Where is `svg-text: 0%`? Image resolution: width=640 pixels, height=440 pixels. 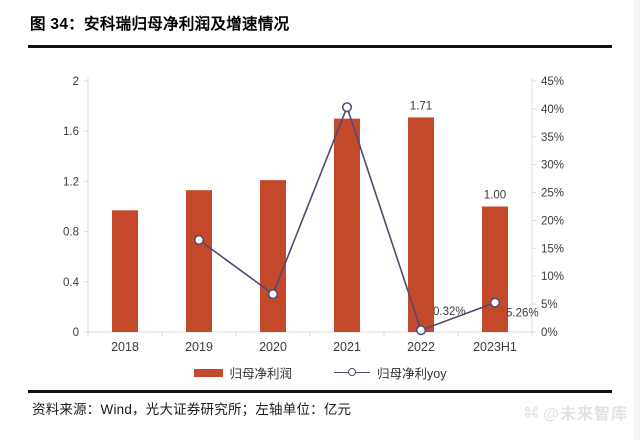 svg-text: 0% is located at coordinates (549, 333).